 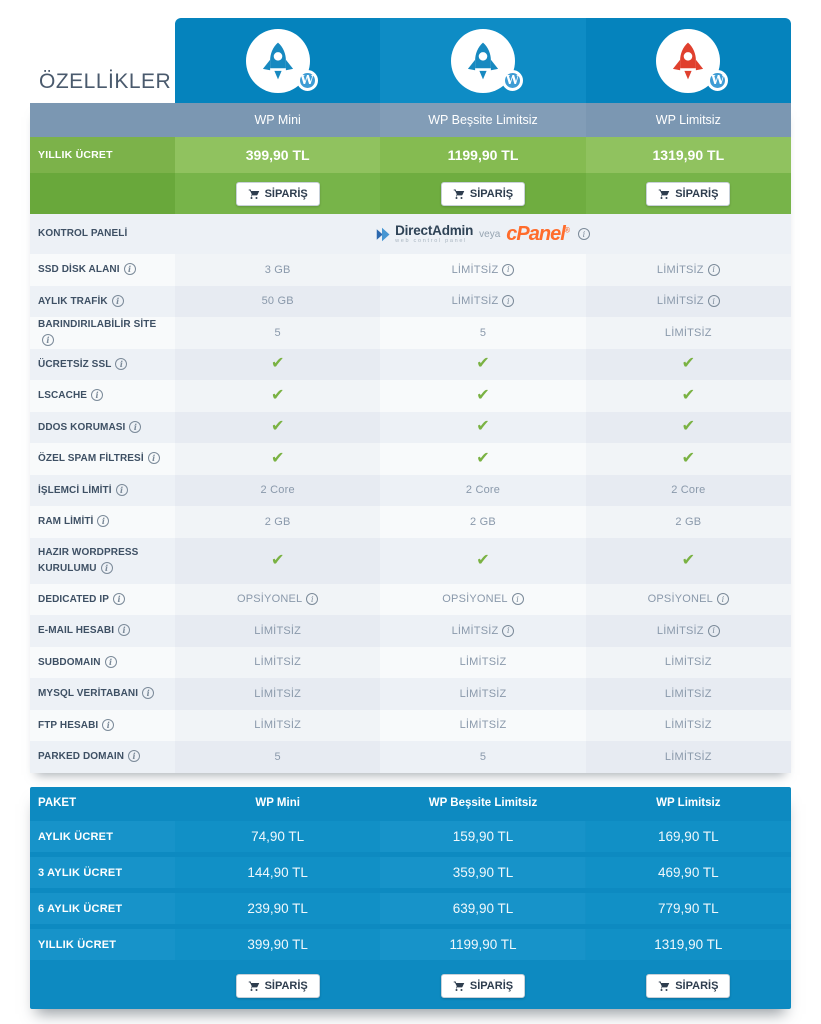 I want to click on order-button-label: SİPARİŞ, so click(x=491, y=193).